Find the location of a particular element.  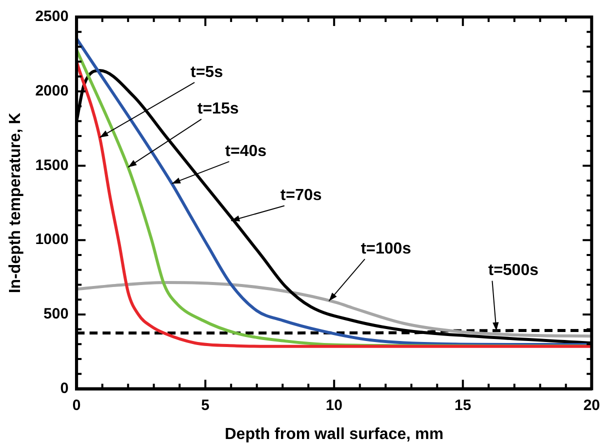

annotation: t=100s is located at coordinates (386, 249).